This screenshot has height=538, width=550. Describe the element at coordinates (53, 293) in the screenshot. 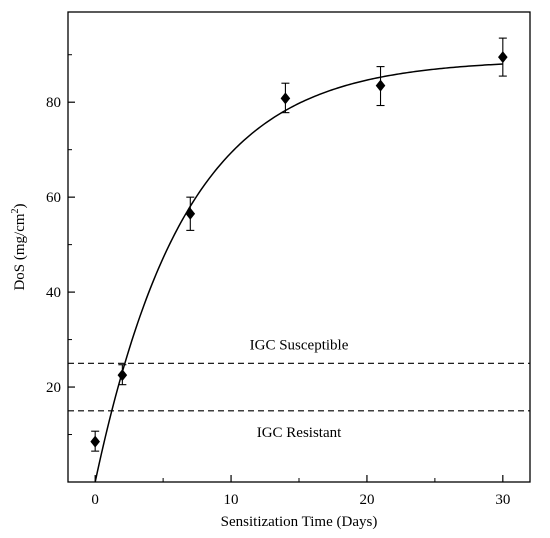

I see `y-tick-label: 40` at that location.